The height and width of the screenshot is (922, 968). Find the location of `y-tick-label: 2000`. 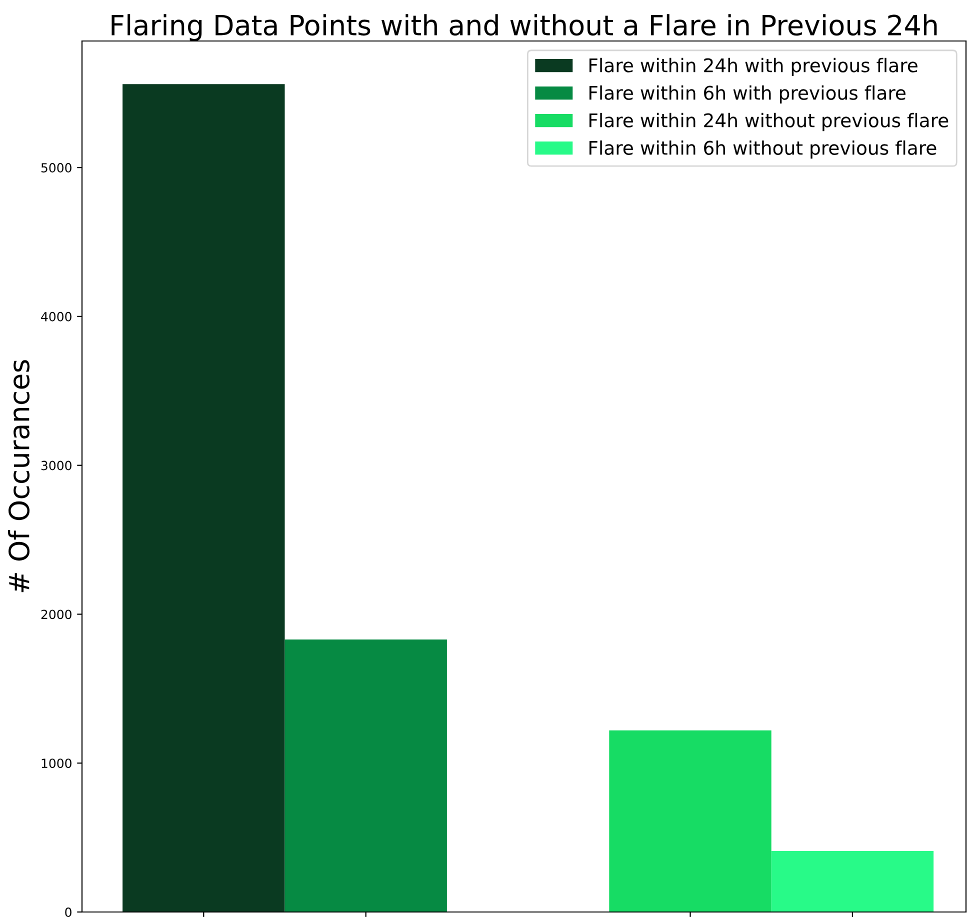

y-tick-label: 2000 is located at coordinates (56, 615).